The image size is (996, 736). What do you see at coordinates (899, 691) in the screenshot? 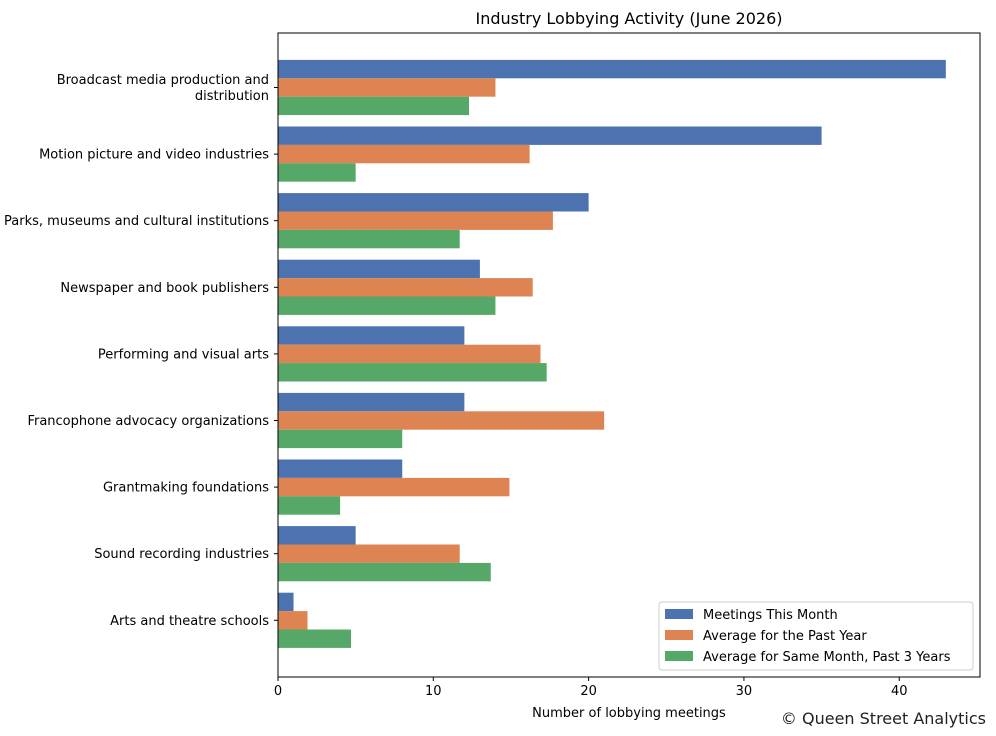
I see `x-tick-label-5: 40` at bounding box center [899, 691].